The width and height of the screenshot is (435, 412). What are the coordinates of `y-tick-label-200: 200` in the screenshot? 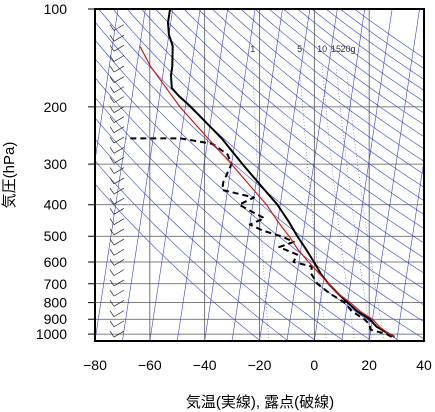 It's located at (56, 107).